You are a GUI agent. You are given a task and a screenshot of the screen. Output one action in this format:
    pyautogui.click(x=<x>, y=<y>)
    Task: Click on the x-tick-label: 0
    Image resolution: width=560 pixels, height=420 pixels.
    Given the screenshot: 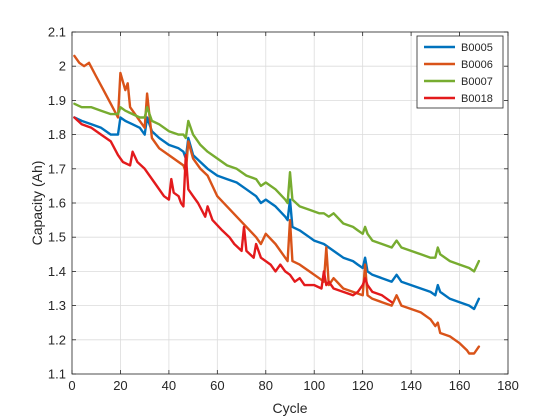 What is the action you would take?
    pyautogui.click(x=71, y=385)
    